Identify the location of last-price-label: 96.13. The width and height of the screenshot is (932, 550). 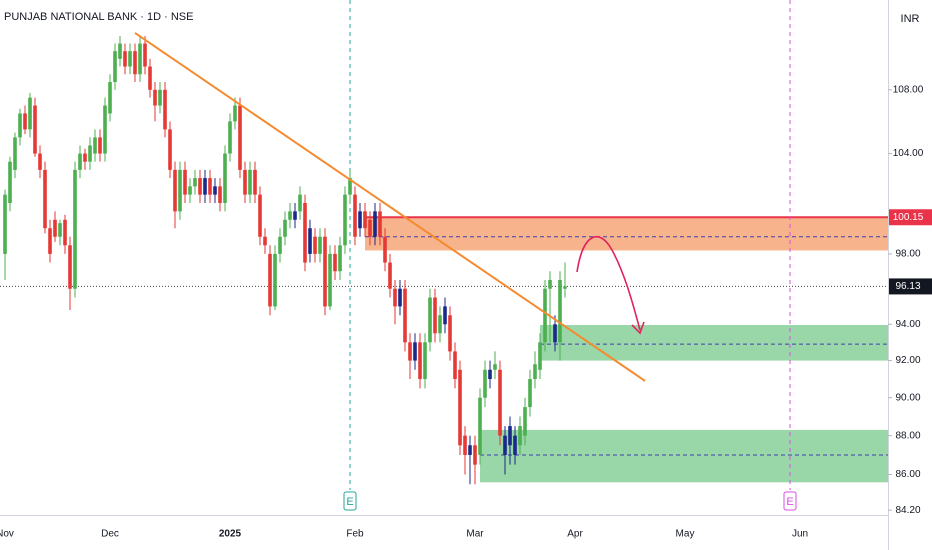
(907, 286).